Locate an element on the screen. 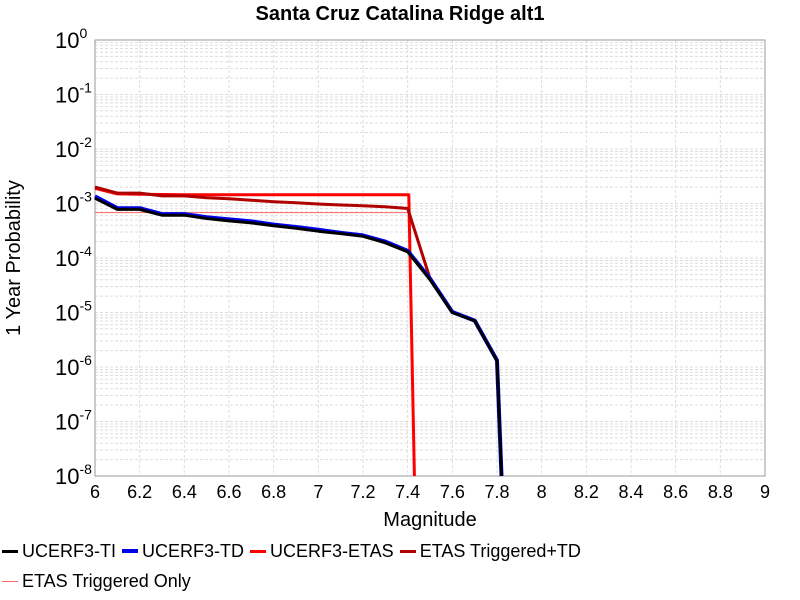 This screenshot has width=800, height=600. x-tick-label: 7.6 is located at coordinates (452, 492).